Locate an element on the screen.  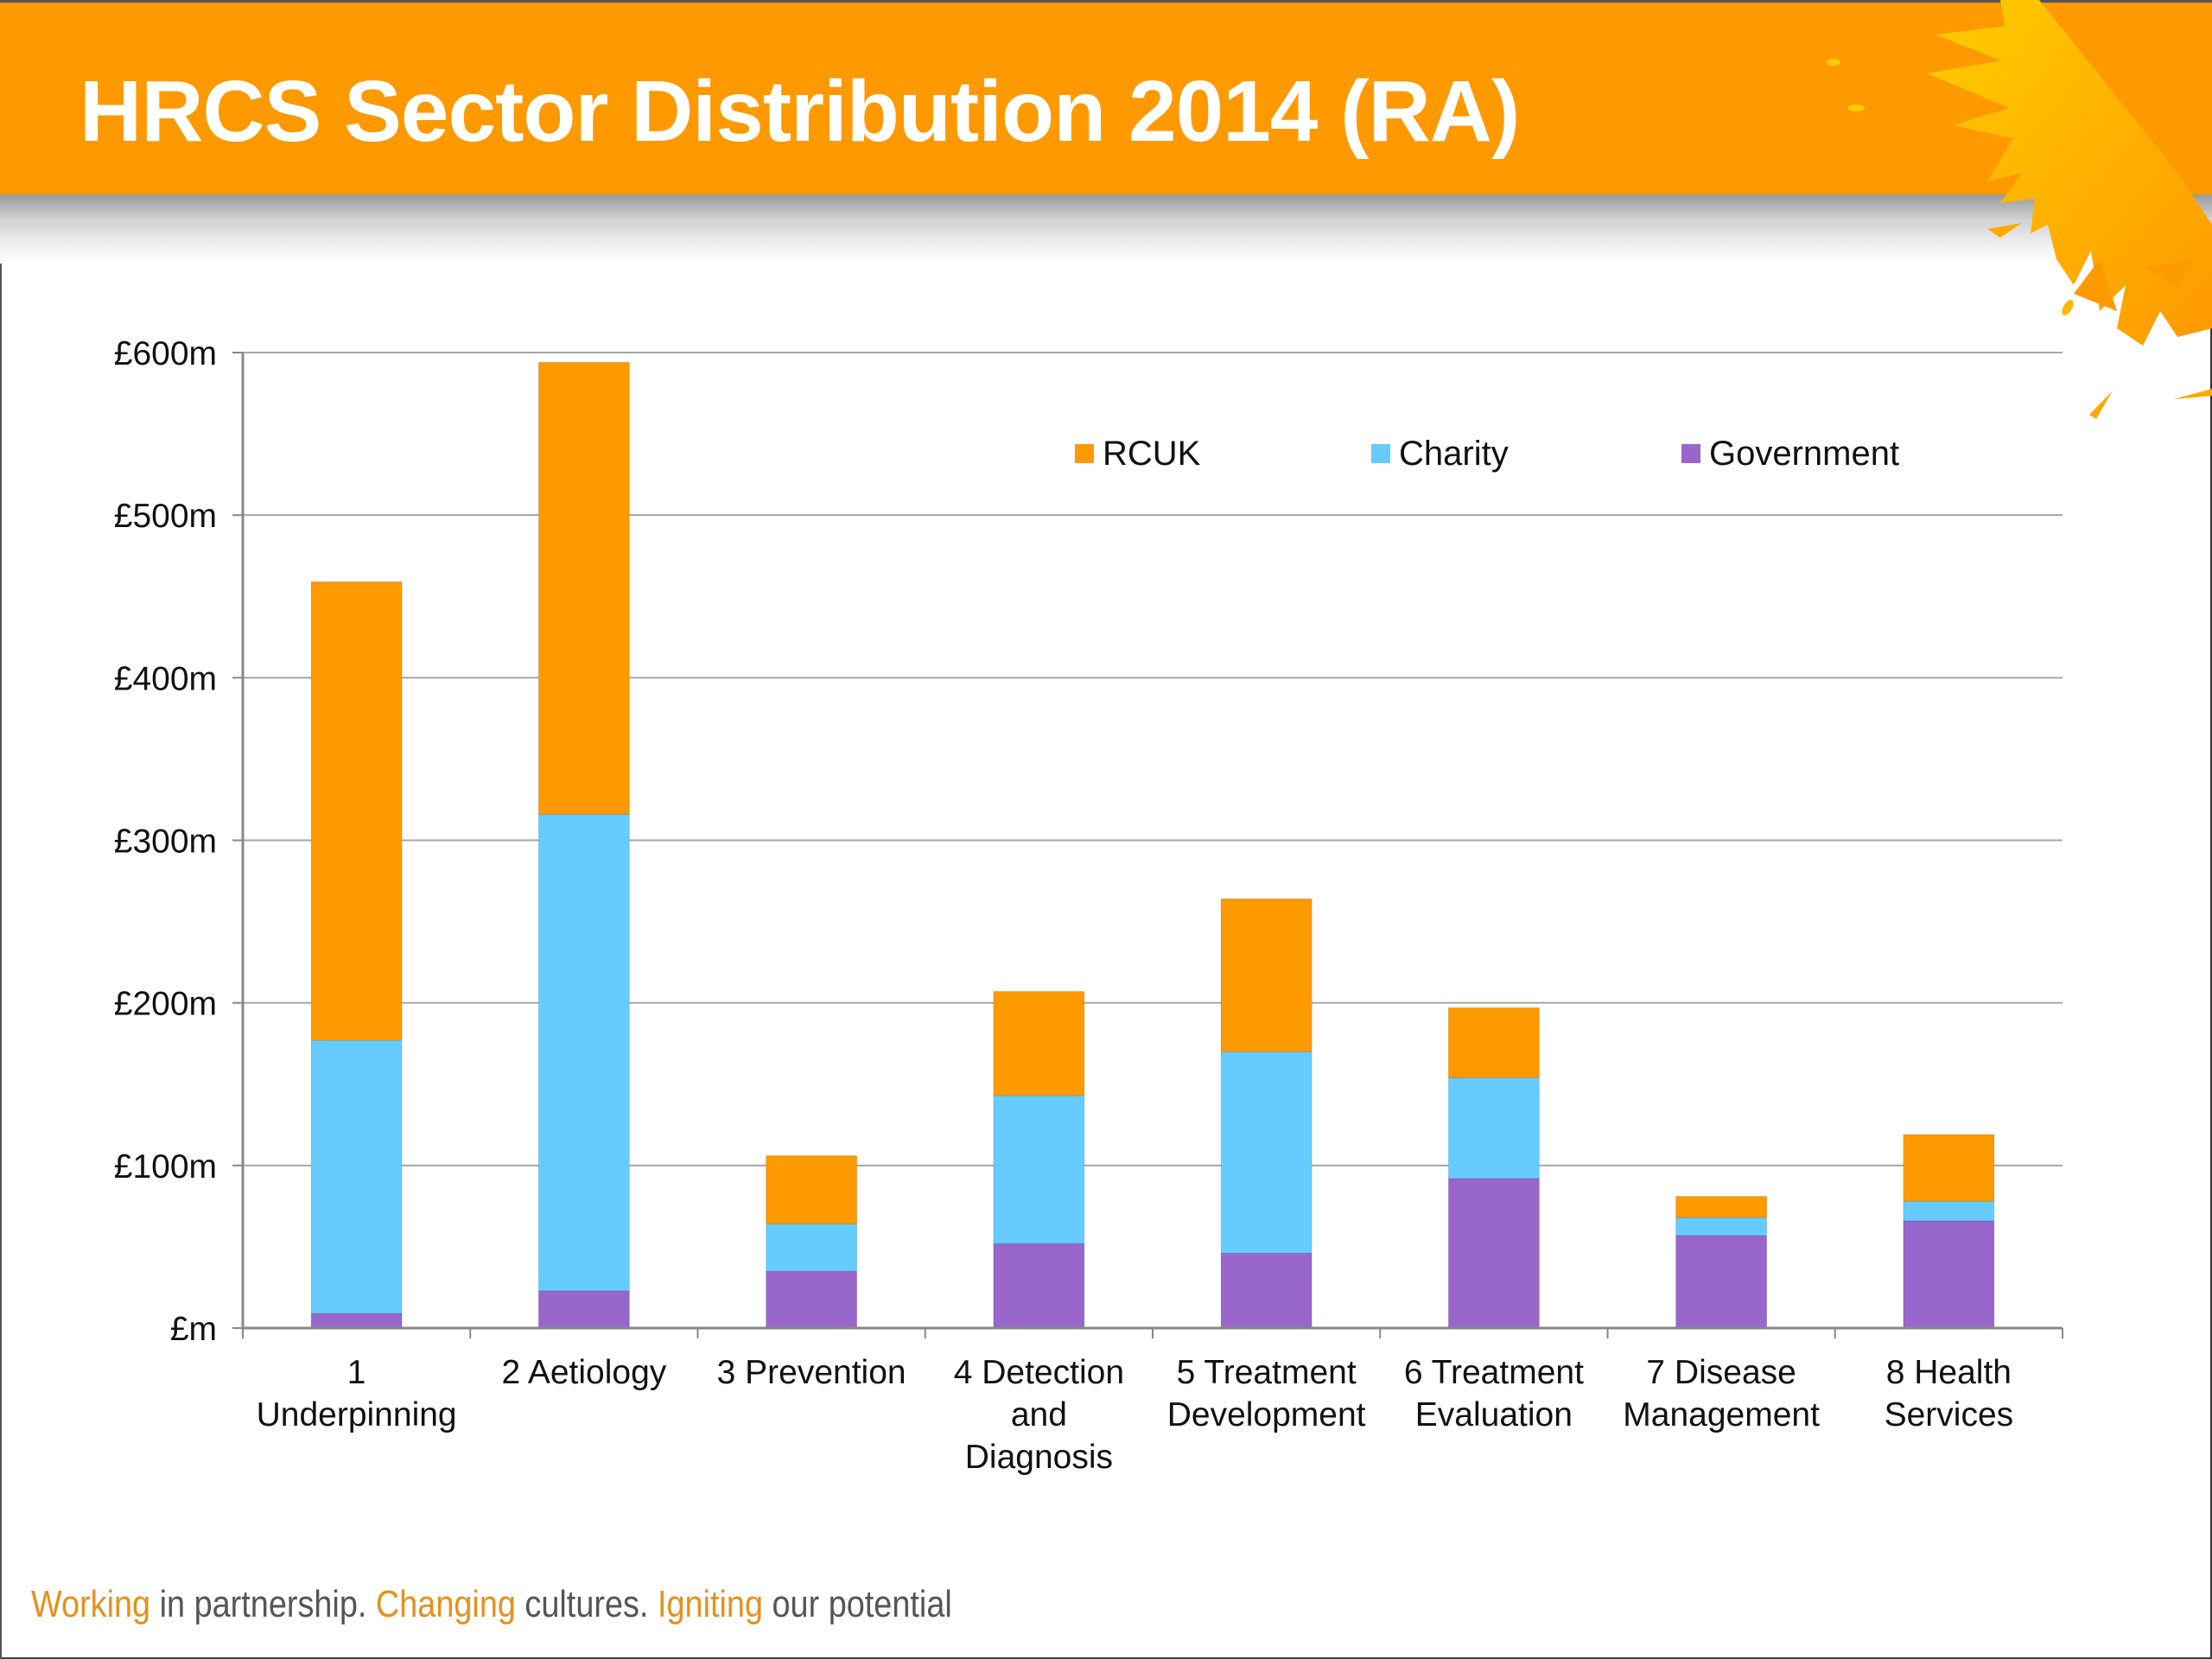
legend: RCUK Charity Government is located at coordinates (1487, 454).